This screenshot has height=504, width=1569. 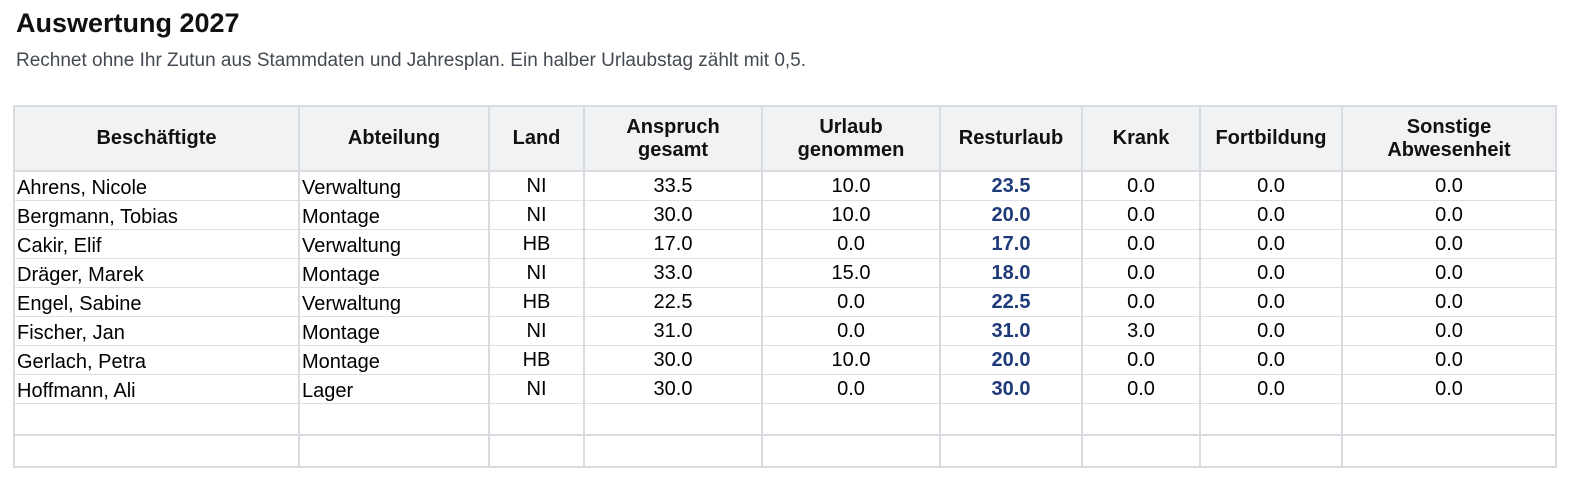 I want to click on cell-entitlement-total: 17.0, so click(x=673, y=244).